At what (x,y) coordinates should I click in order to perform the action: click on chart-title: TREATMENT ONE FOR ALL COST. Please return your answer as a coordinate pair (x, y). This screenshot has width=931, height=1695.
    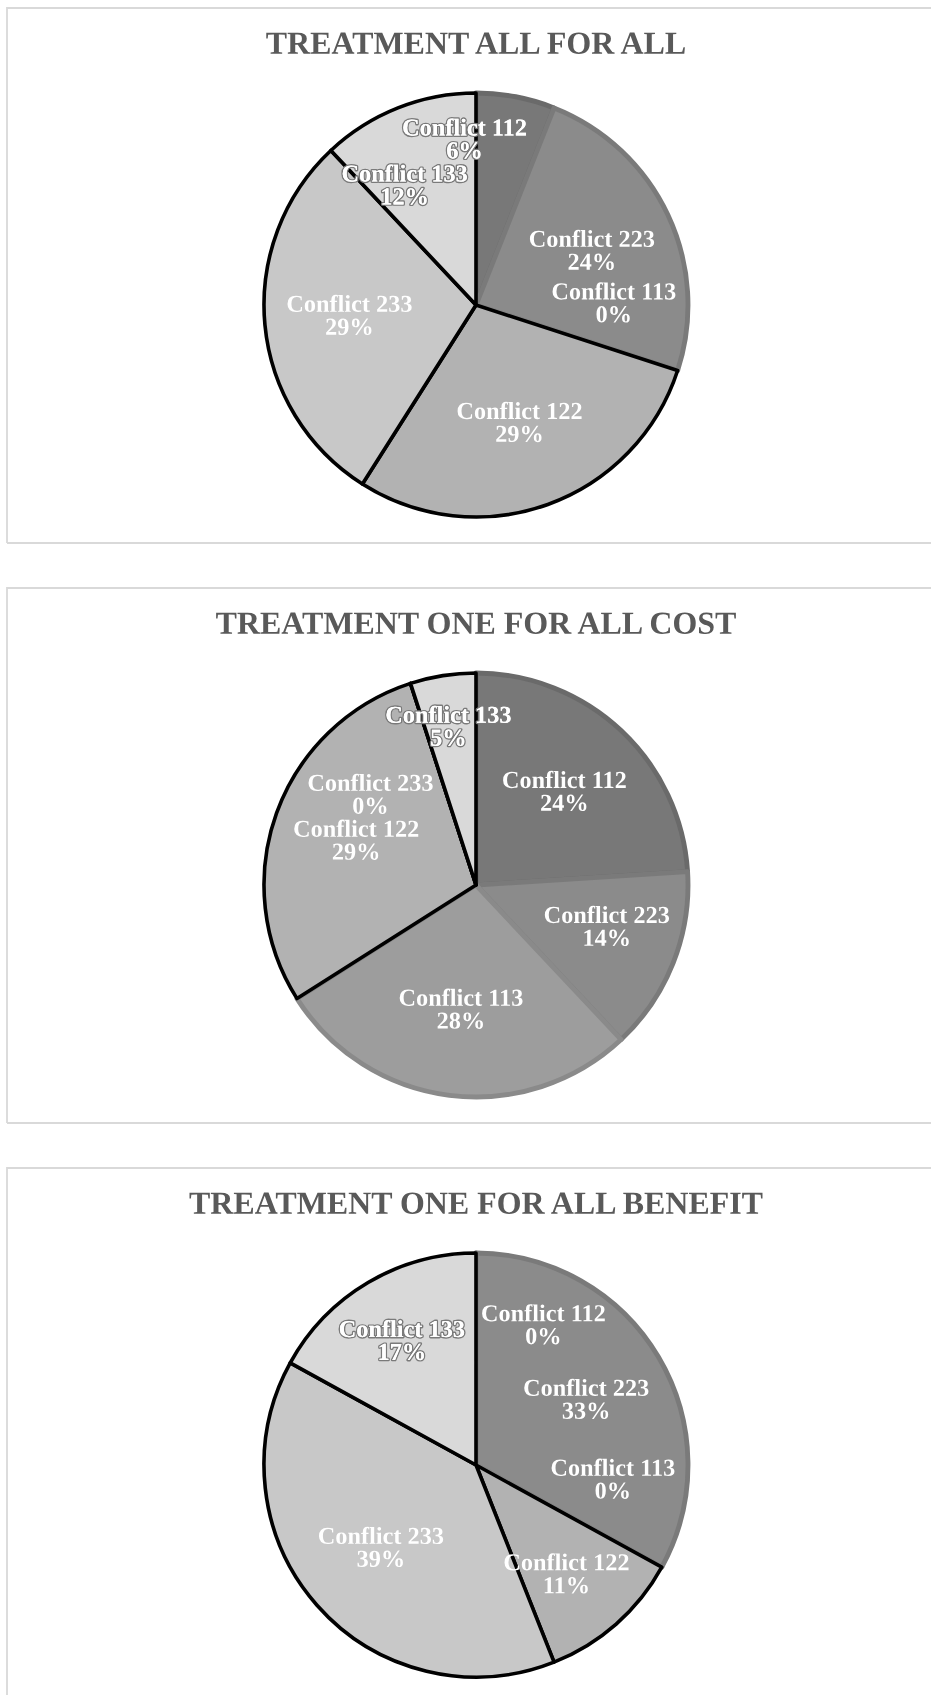
    Looking at the image, I should click on (476, 623).